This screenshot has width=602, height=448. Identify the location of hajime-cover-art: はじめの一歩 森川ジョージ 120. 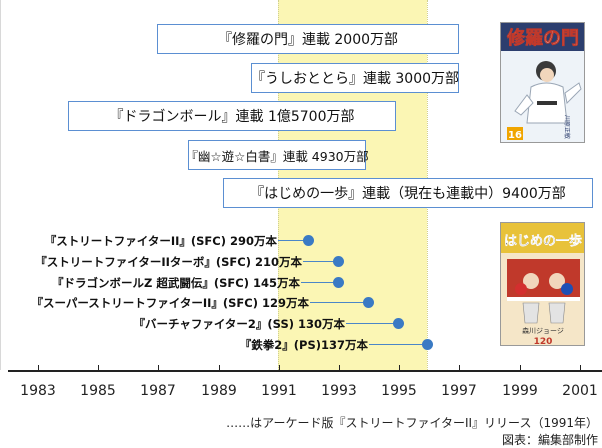
(542, 284).